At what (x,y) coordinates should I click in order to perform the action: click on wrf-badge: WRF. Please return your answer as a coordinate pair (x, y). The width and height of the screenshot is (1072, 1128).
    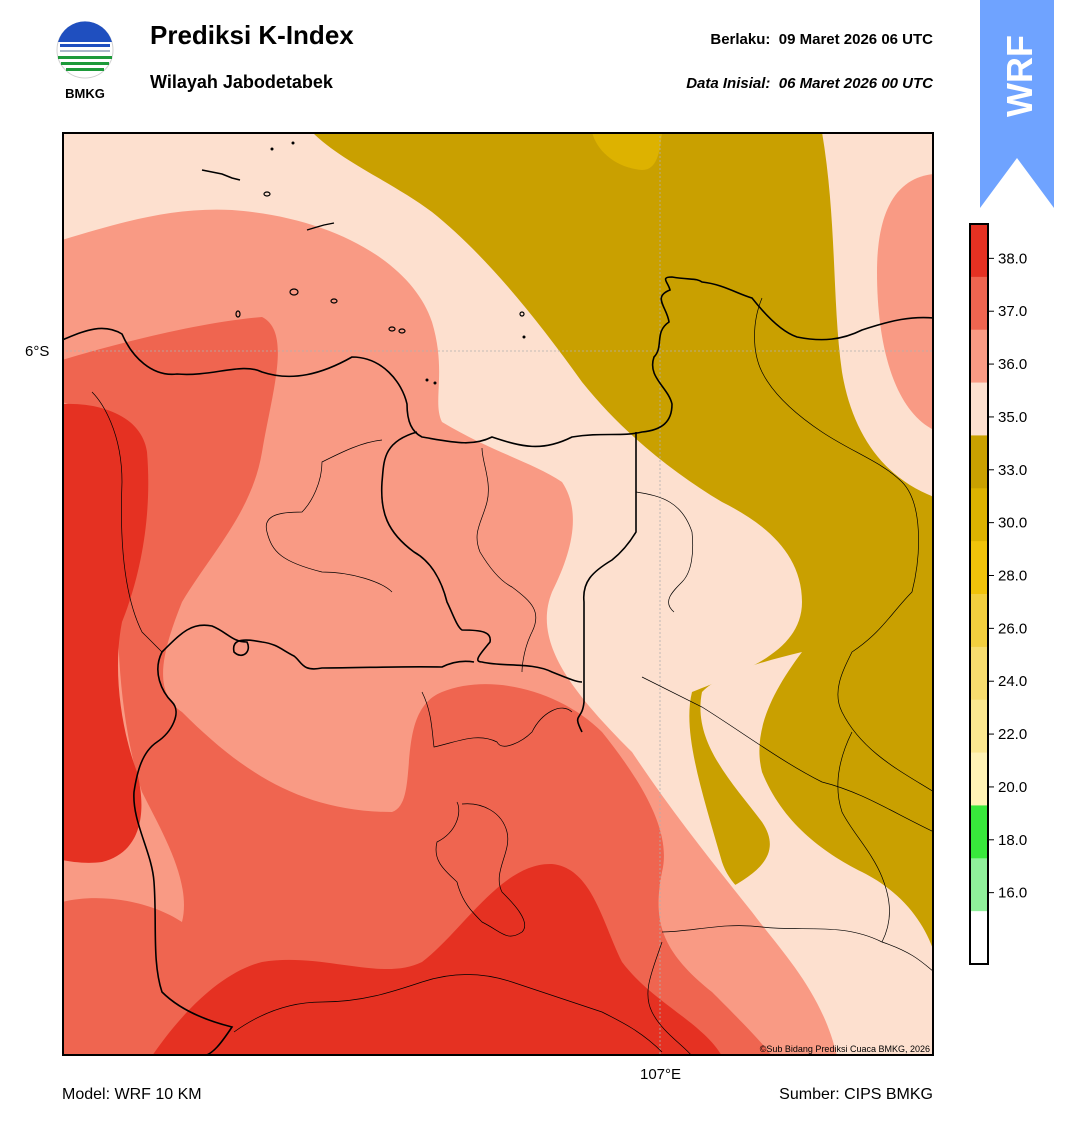
    Looking at the image, I should click on (1017, 104).